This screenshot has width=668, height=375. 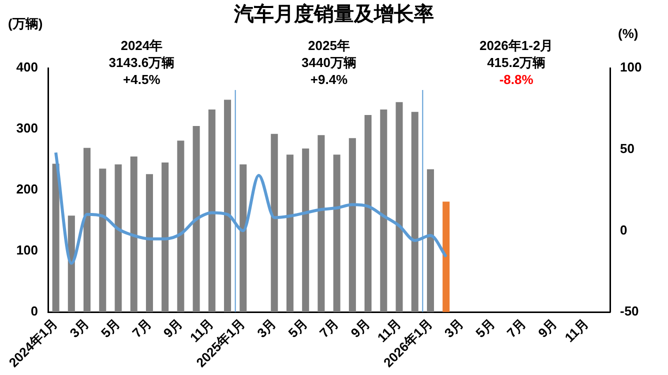 What do you see at coordinates (141, 46) in the screenshot?
I see `text: 2024年` at bounding box center [141, 46].